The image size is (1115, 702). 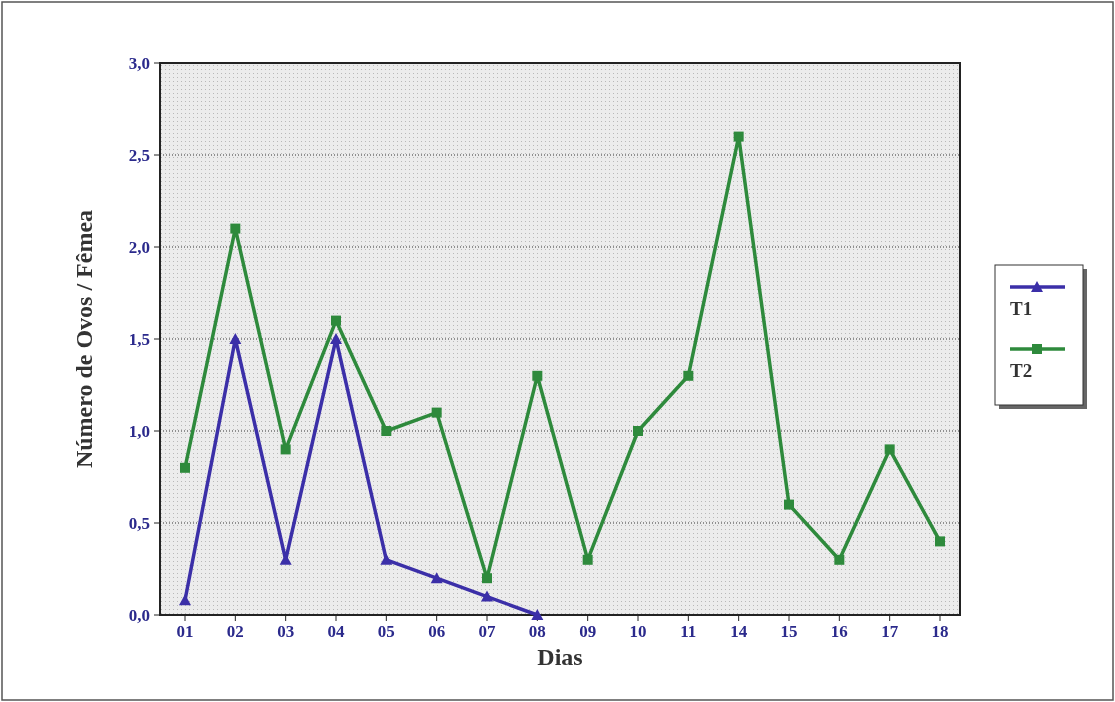 What do you see at coordinates (890, 631) in the screenshot?
I see `x-tick-label: 17` at bounding box center [890, 631].